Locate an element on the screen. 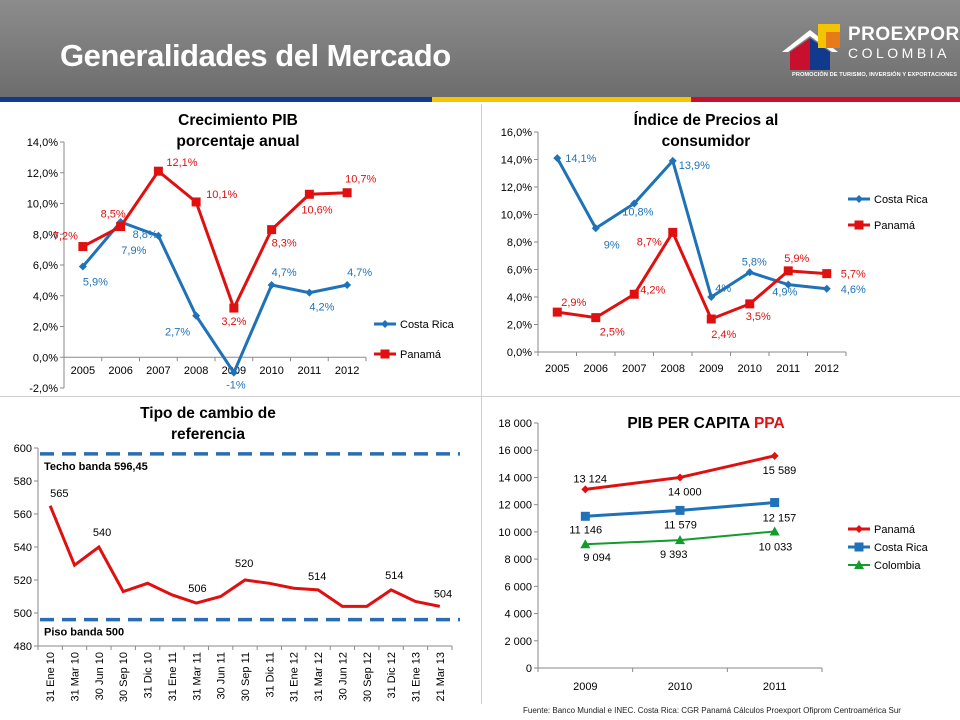 The image size is (960, 720). data-label: 4,7% is located at coordinates (359, 273).